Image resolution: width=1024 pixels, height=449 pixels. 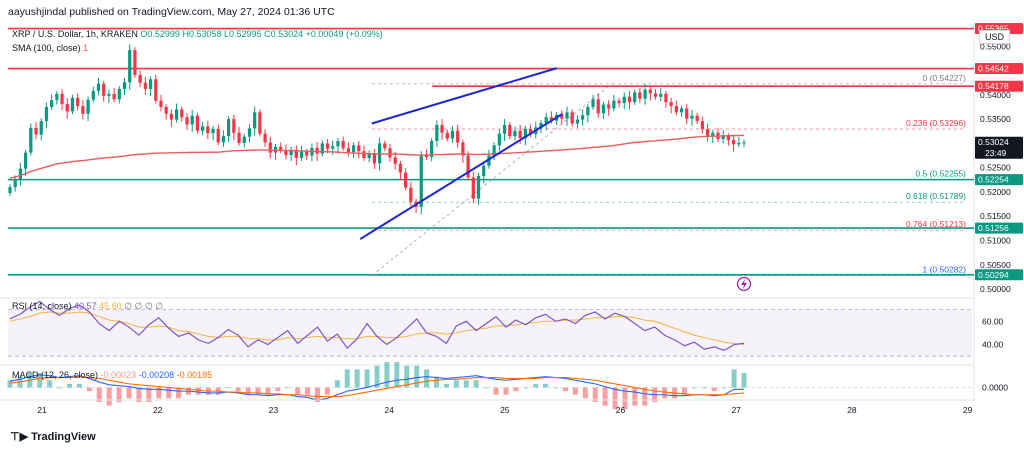 What do you see at coordinates (156, 375) in the screenshot?
I see `macd-v2: -0.00208` at bounding box center [156, 375].